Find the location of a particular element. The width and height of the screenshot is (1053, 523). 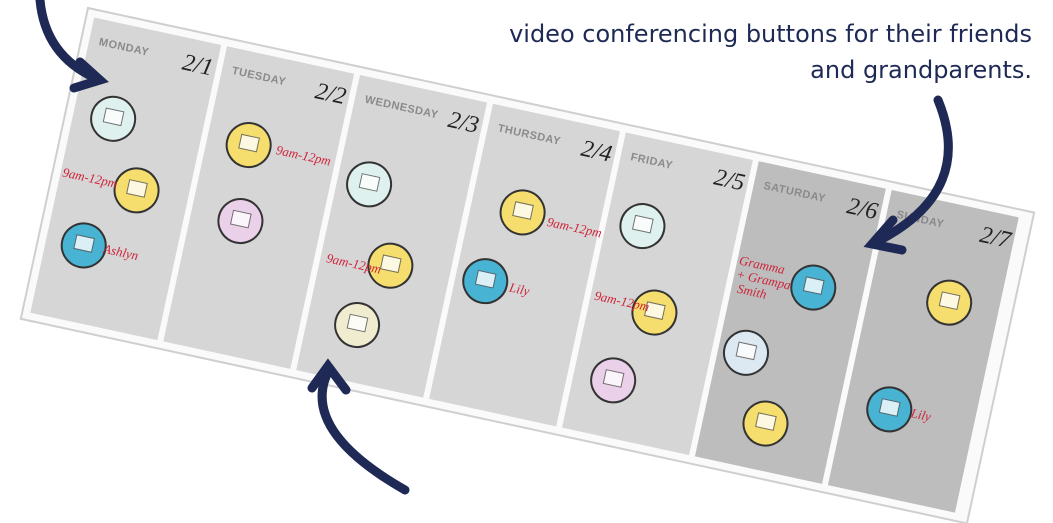

handwritten-note: Smith is located at coordinates (752, 291).